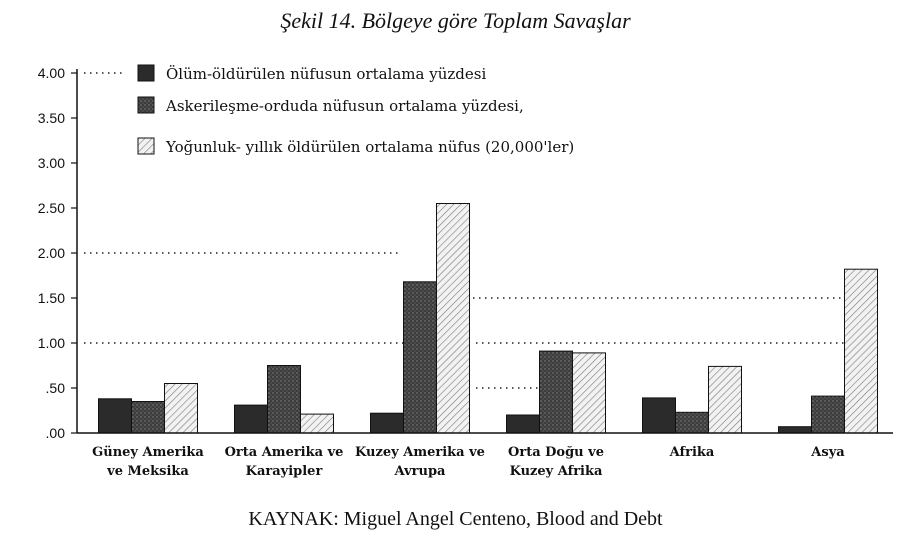 Image resolution: width=911 pixels, height=550 pixels. I want to click on category-label: Asya, so click(827, 452).